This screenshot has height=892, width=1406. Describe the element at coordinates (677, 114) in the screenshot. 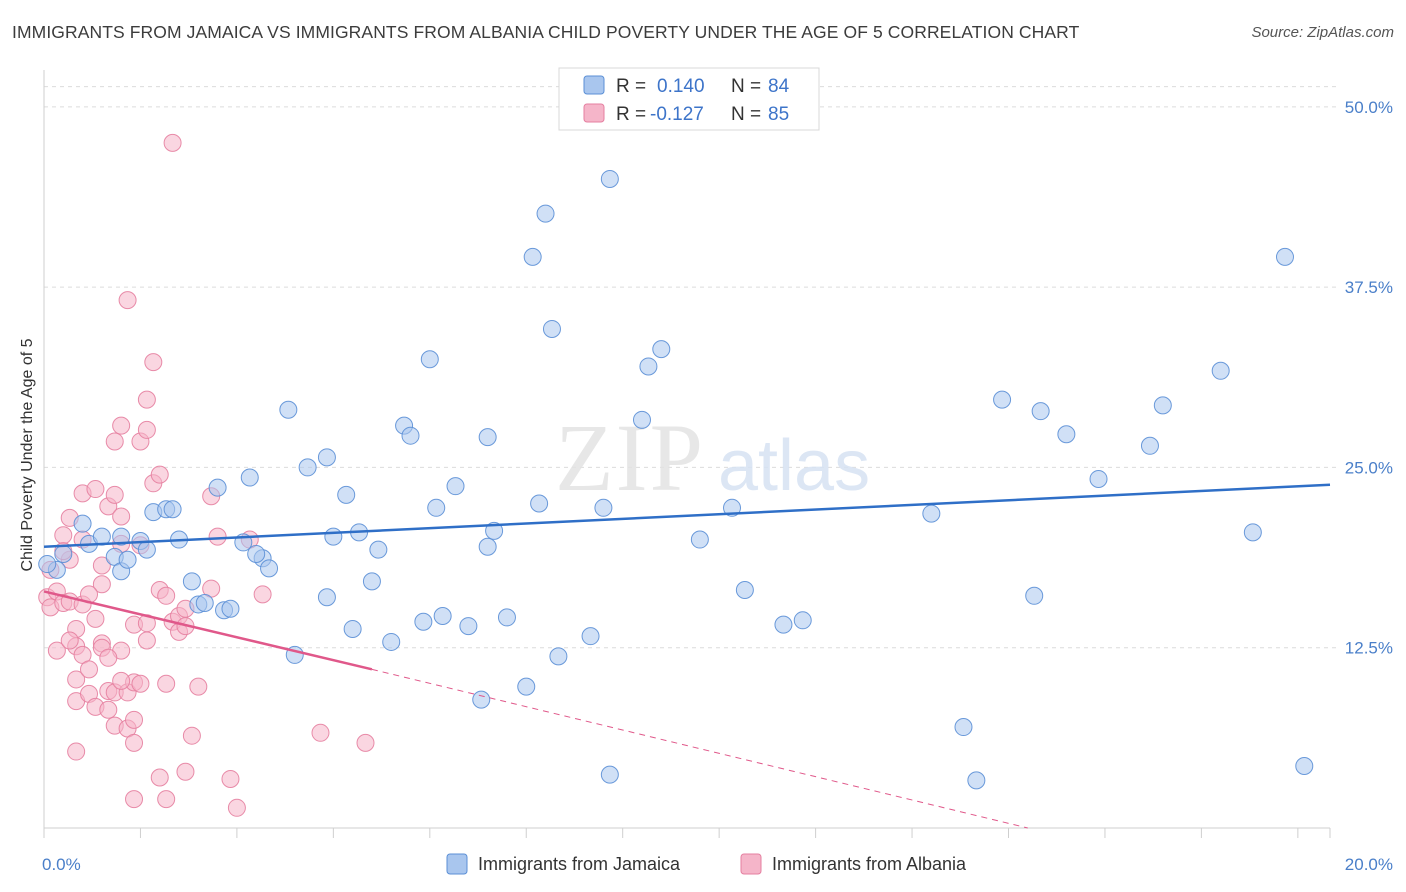

I see `legend-albania-r-value: -0.127` at that location.